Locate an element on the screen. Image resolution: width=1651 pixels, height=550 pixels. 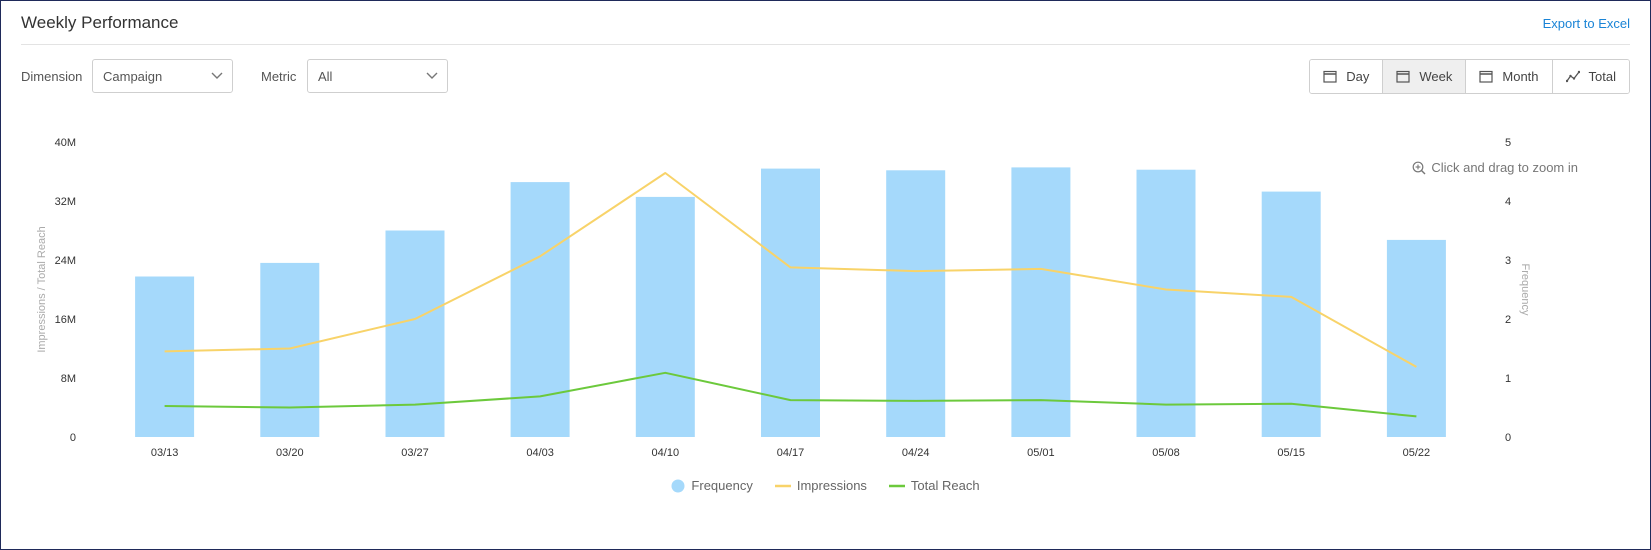
dimension-select: Campaign is located at coordinates (162, 76).